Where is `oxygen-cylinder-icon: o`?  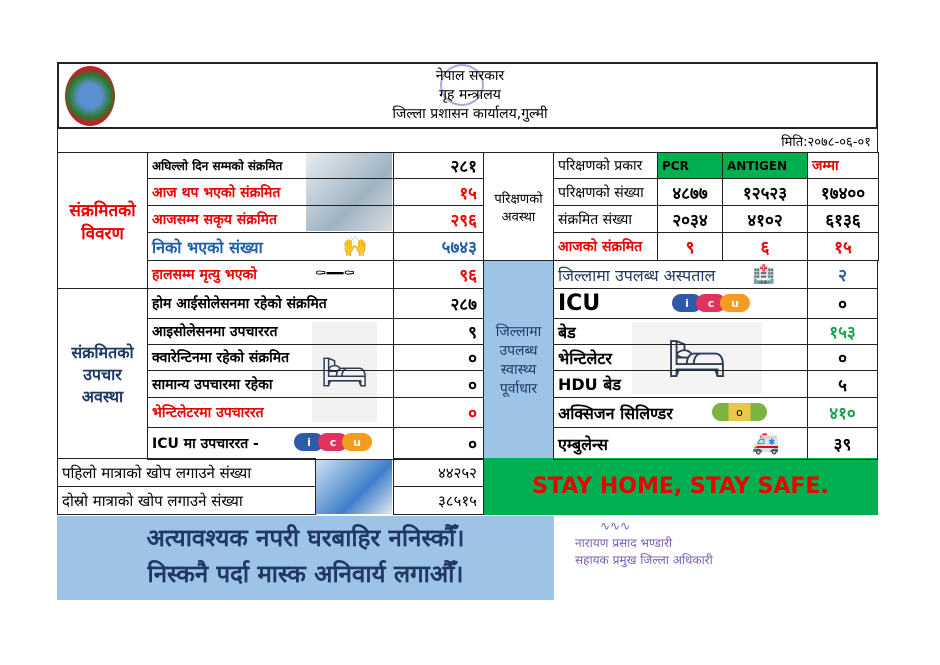 oxygen-cylinder-icon: o is located at coordinates (739, 412).